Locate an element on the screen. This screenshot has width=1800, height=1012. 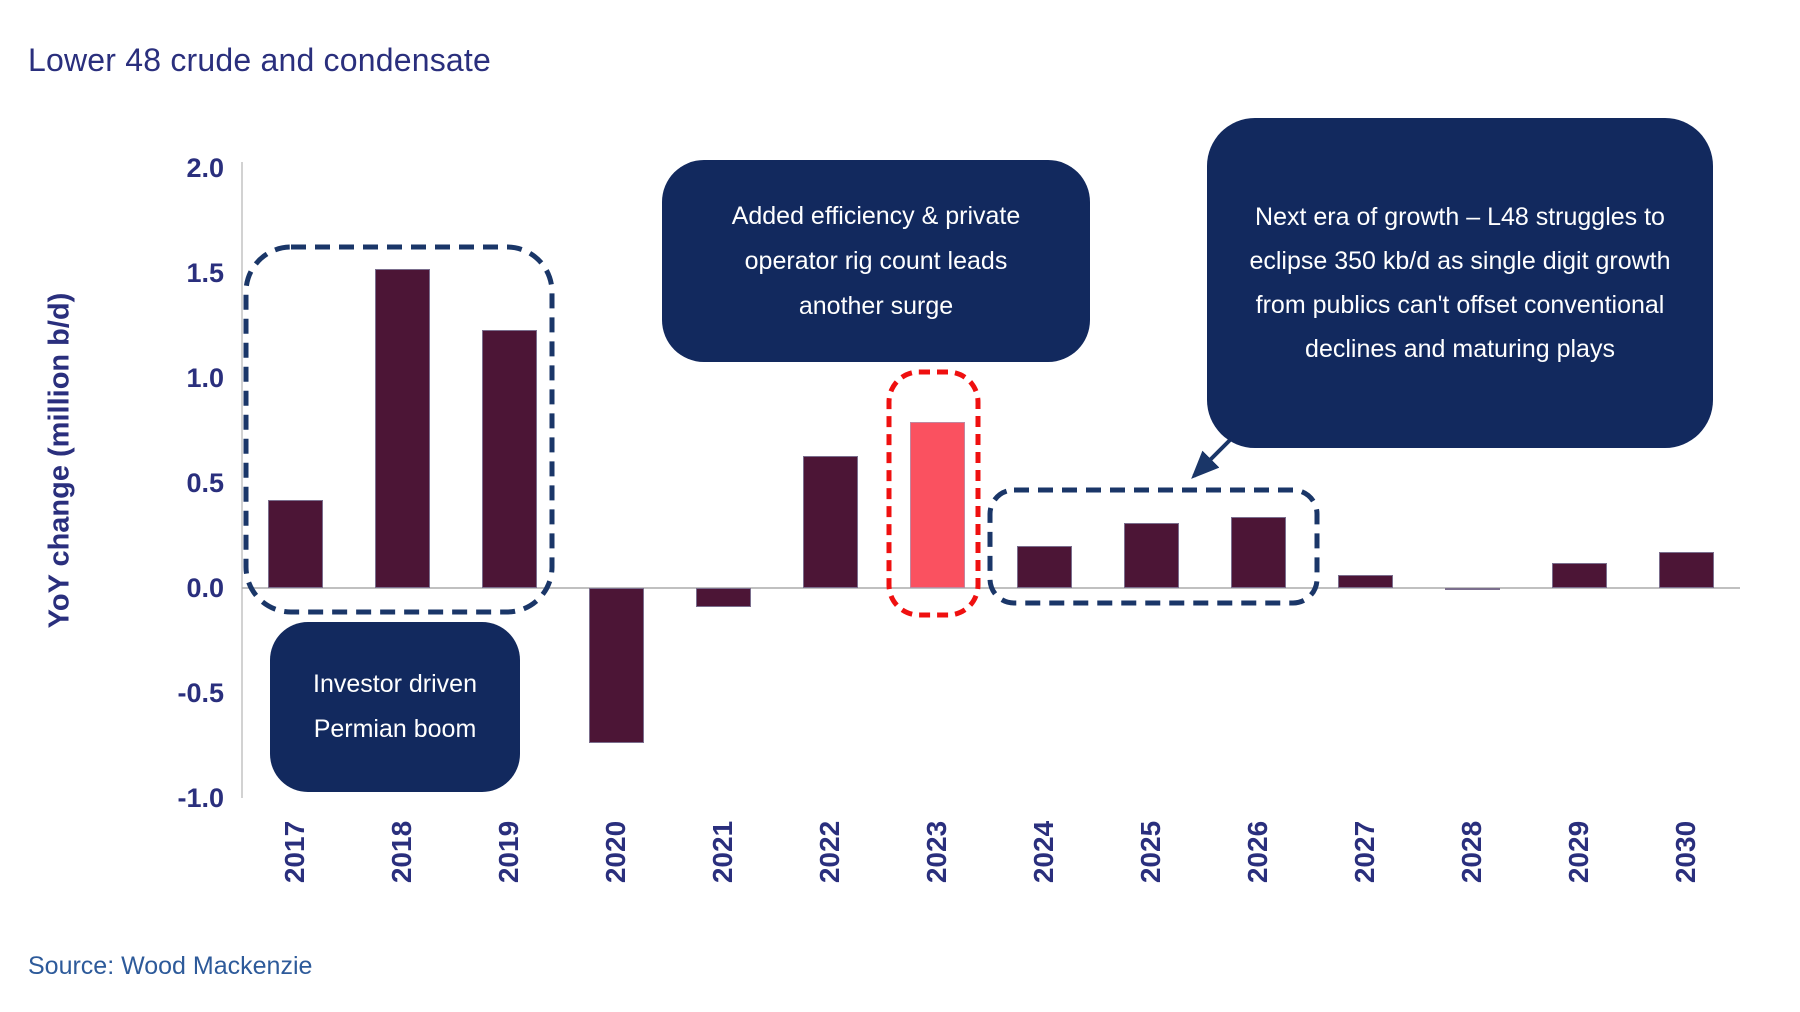
x-label-2021: 2021 is located at coordinates (724, 852).